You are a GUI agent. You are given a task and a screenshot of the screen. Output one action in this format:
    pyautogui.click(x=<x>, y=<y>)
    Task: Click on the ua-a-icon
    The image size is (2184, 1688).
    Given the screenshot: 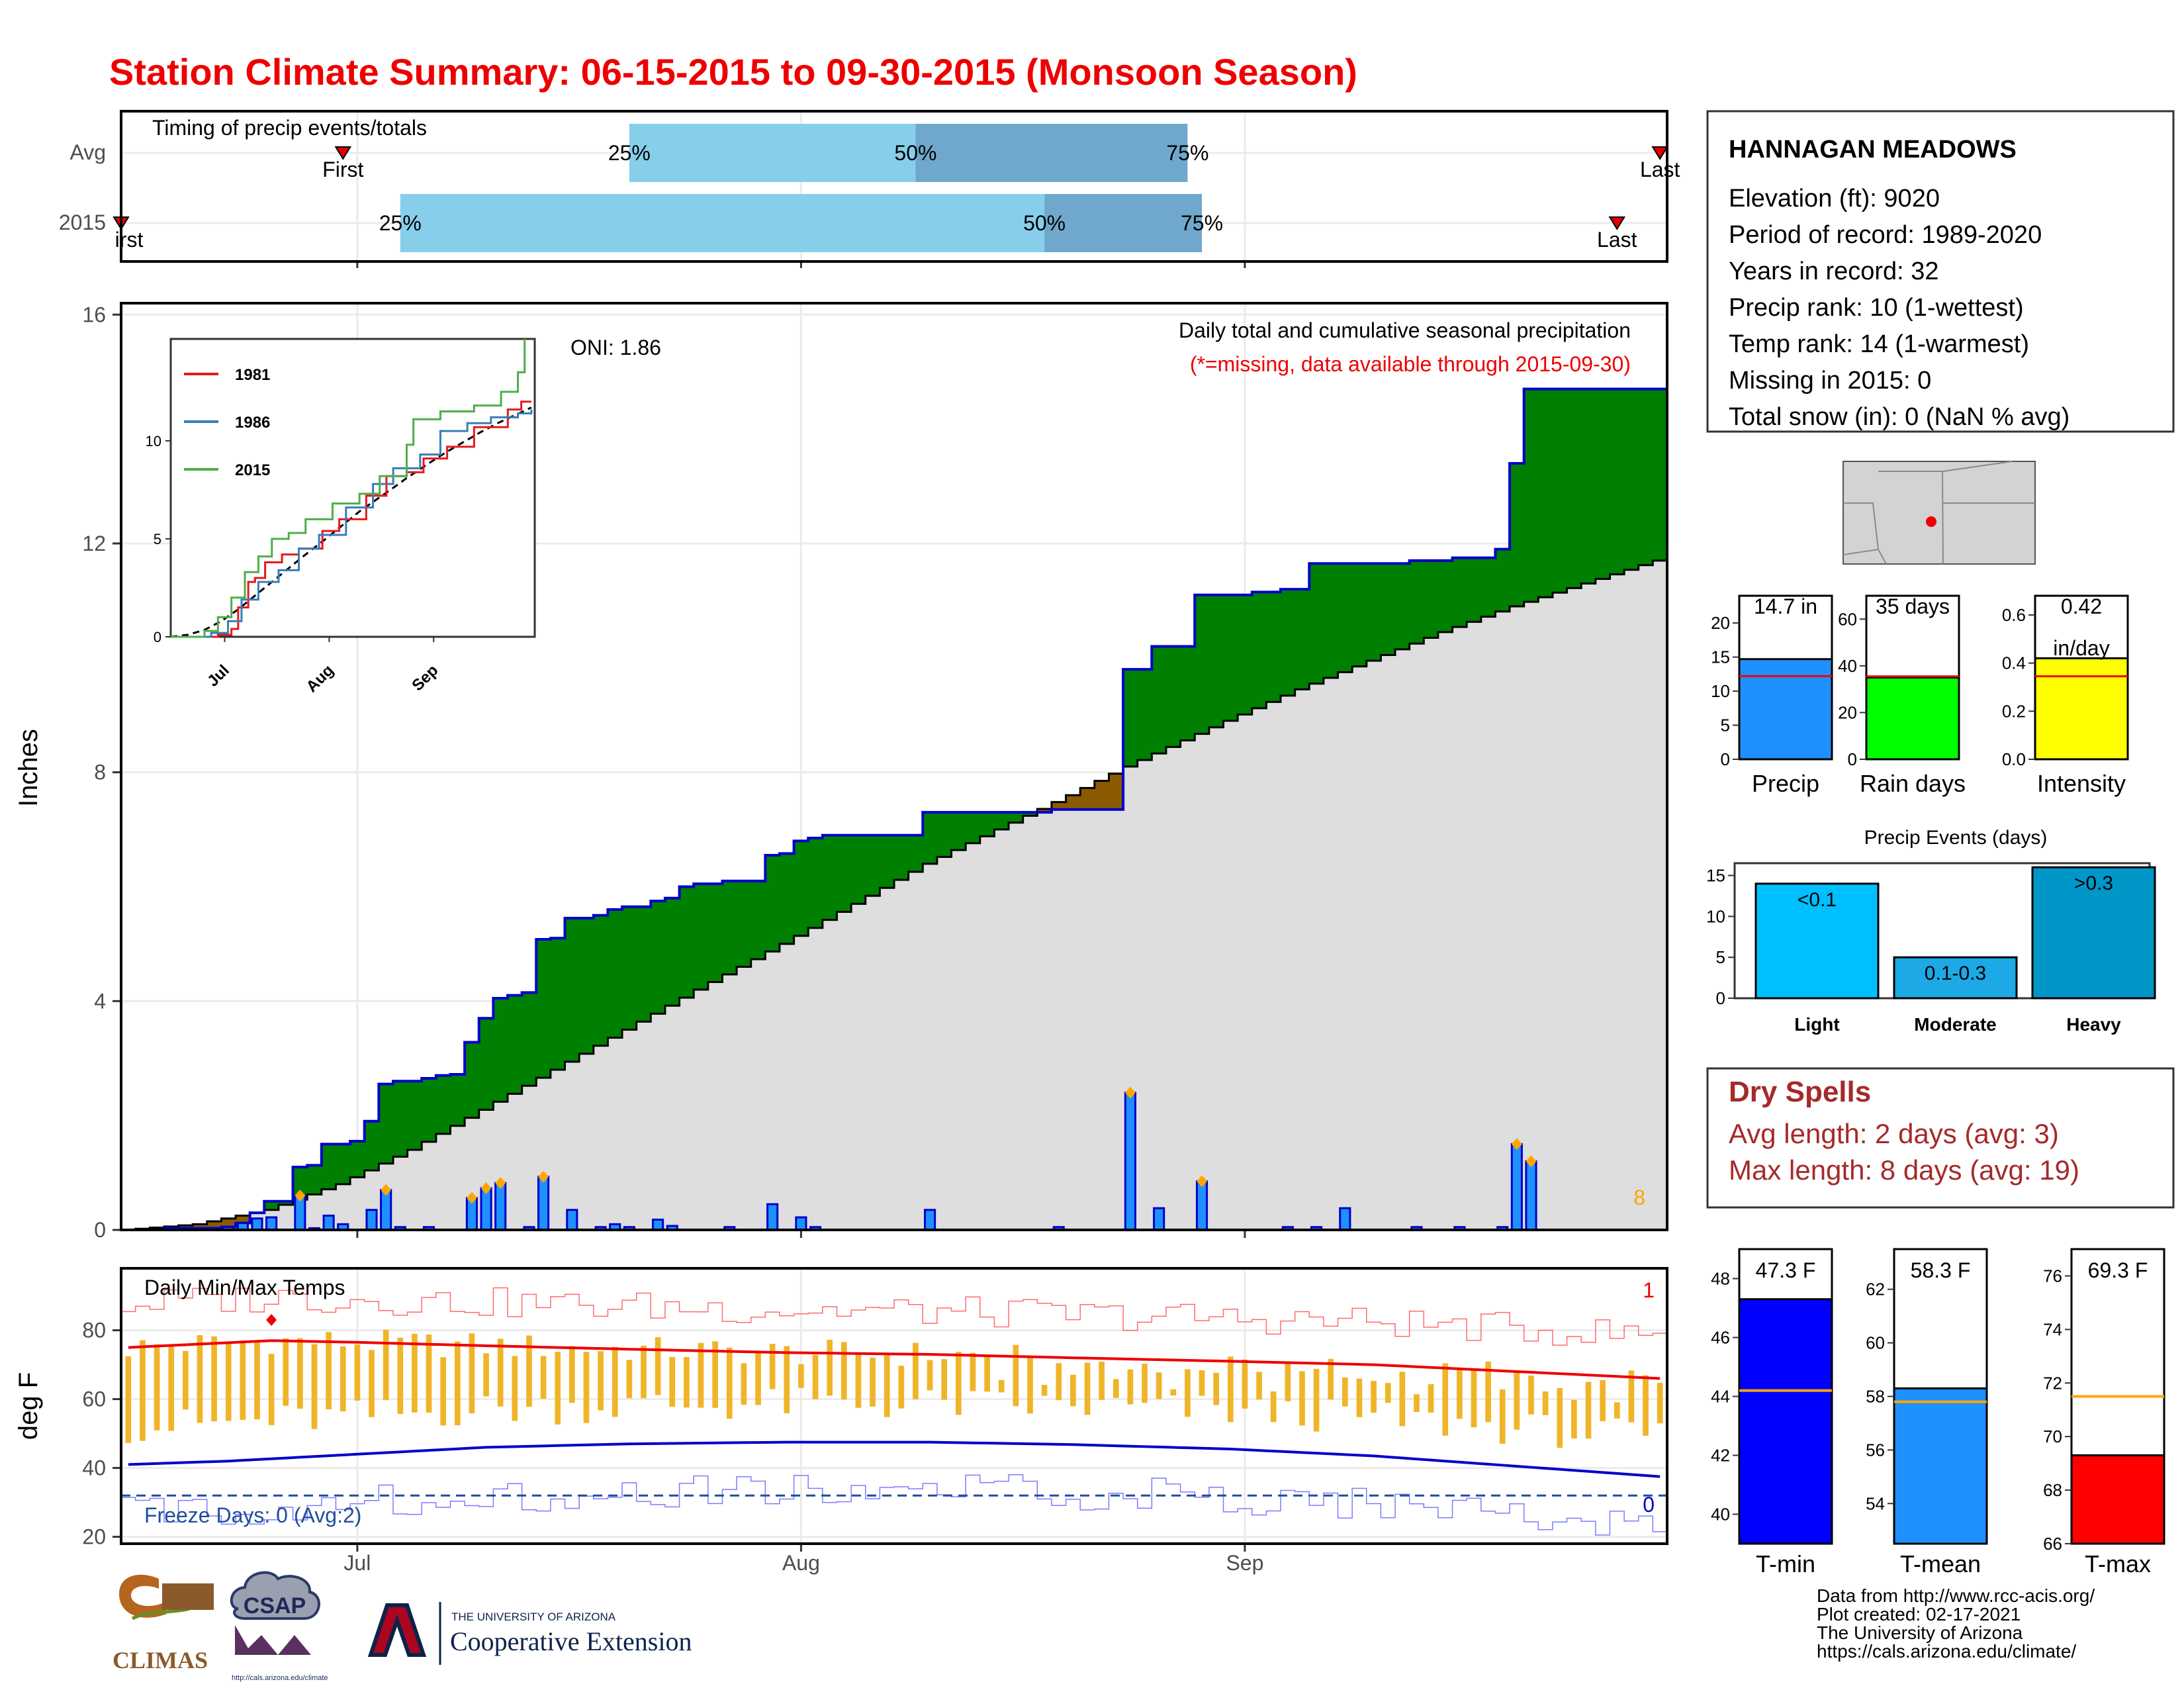 What is the action you would take?
    pyautogui.click(x=397, y=1630)
    